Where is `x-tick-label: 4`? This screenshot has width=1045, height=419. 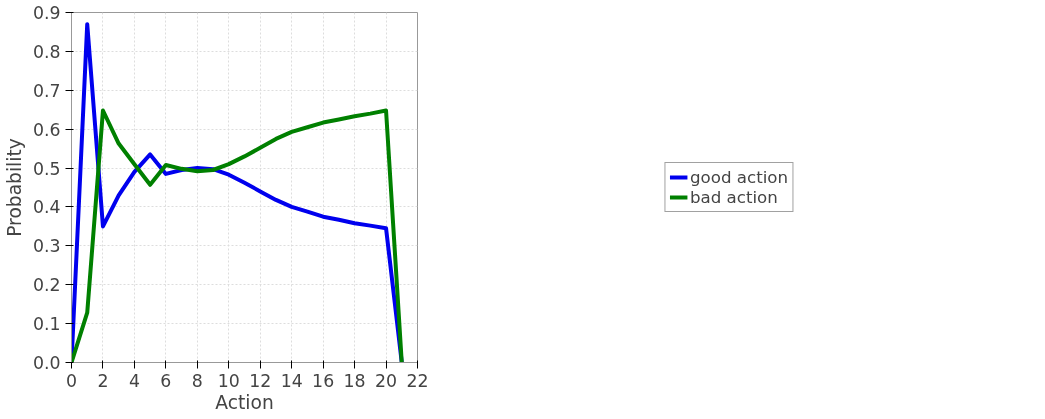 x-tick-label: 4 is located at coordinates (134, 380).